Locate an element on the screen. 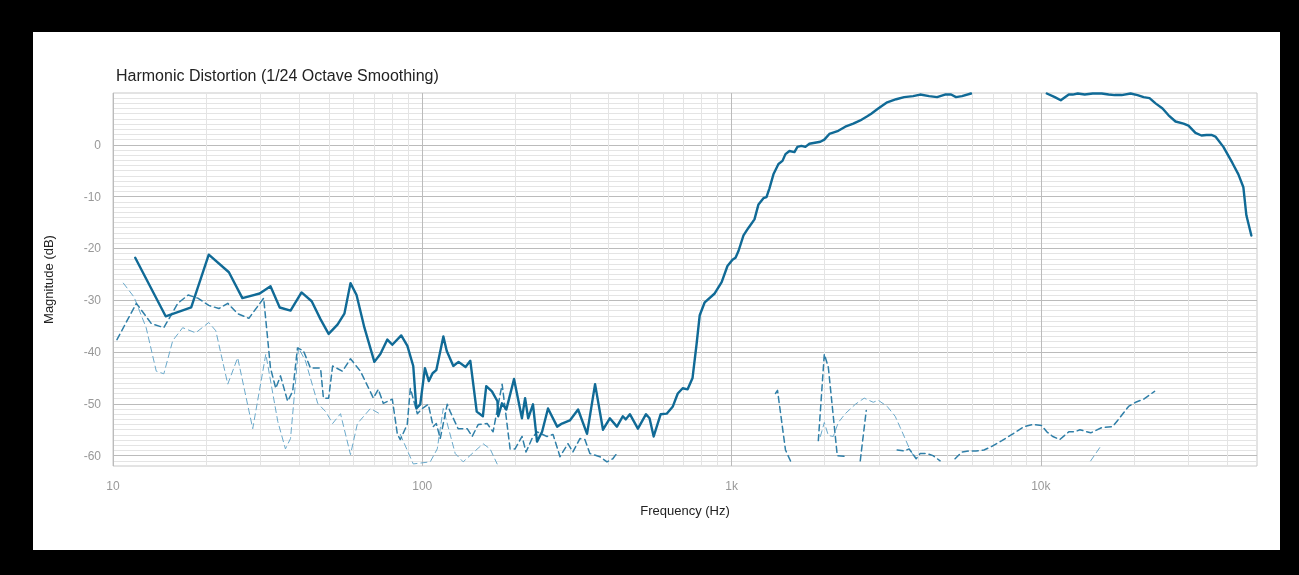  y-tick-label: -40 is located at coordinates (92, 352).